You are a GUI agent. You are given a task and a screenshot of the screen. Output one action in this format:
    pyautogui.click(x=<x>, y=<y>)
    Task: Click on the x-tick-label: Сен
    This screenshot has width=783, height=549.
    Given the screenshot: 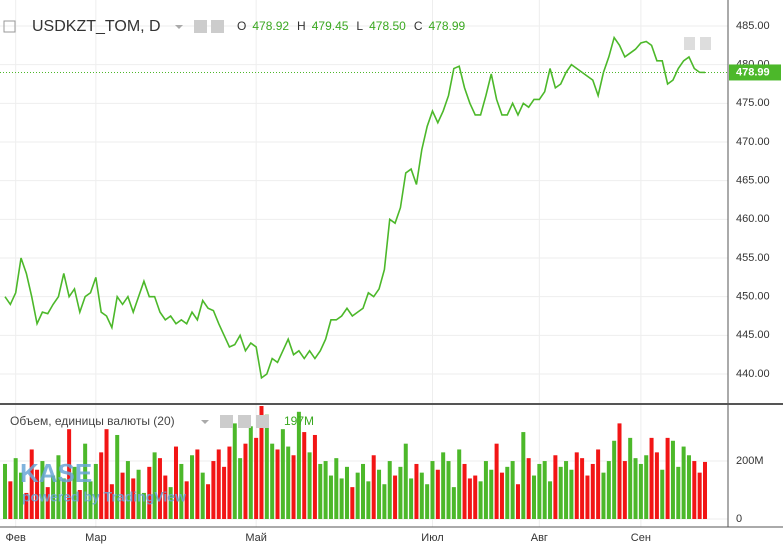 What is the action you would take?
    pyautogui.click(x=641, y=538)
    